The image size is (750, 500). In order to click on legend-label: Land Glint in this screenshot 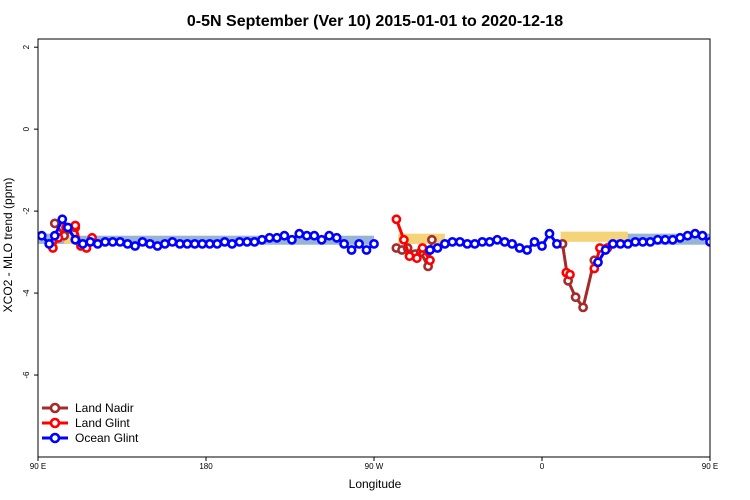, I will do `click(102, 423)`.